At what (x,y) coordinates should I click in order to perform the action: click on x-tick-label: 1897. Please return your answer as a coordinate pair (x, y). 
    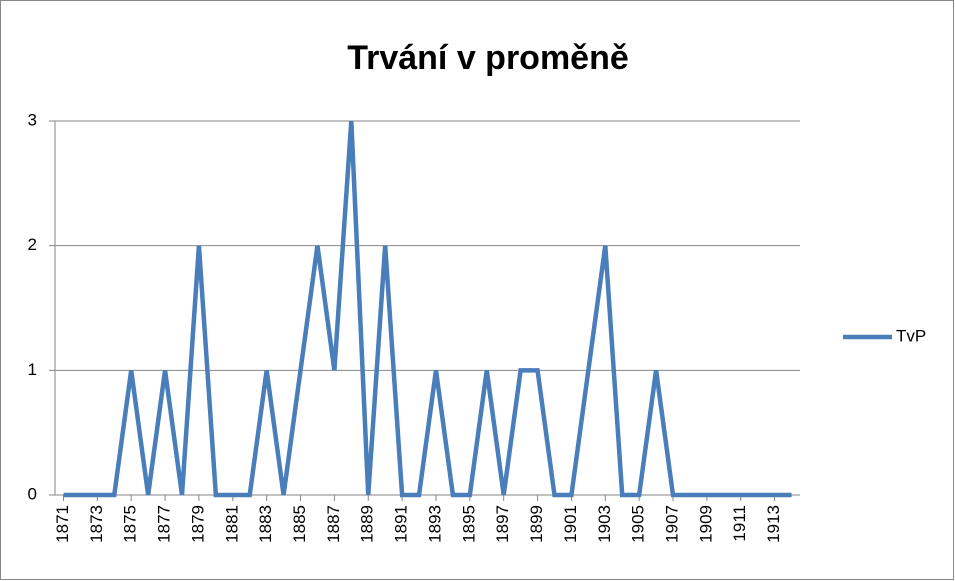
    Looking at the image, I should click on (502, 524).